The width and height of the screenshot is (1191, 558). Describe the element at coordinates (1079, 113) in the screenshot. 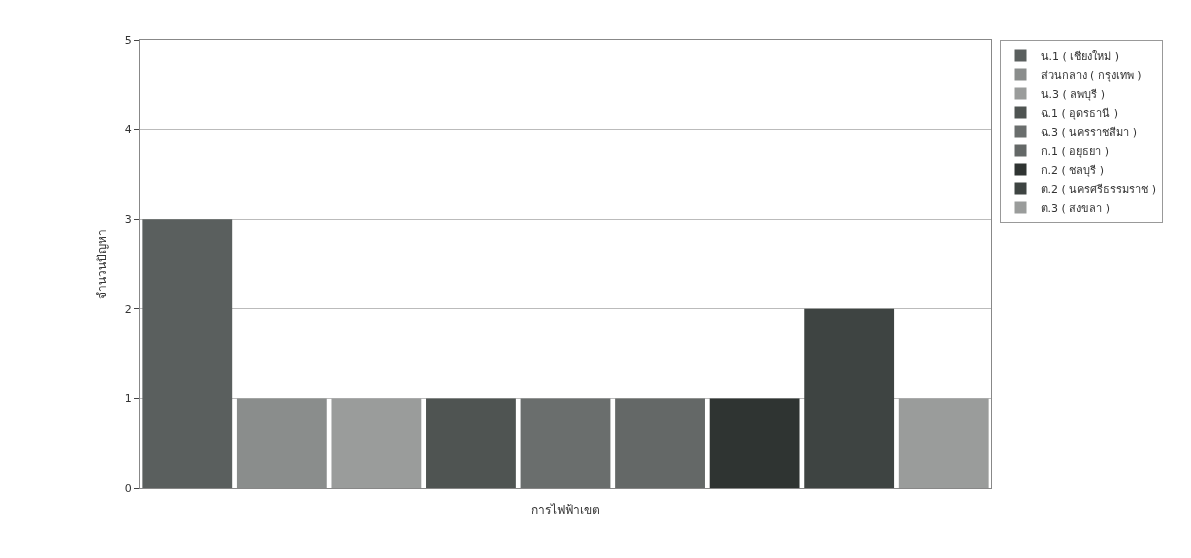

I see `legend-label: ฉ.1 ( อุดรธานี )` at that location.